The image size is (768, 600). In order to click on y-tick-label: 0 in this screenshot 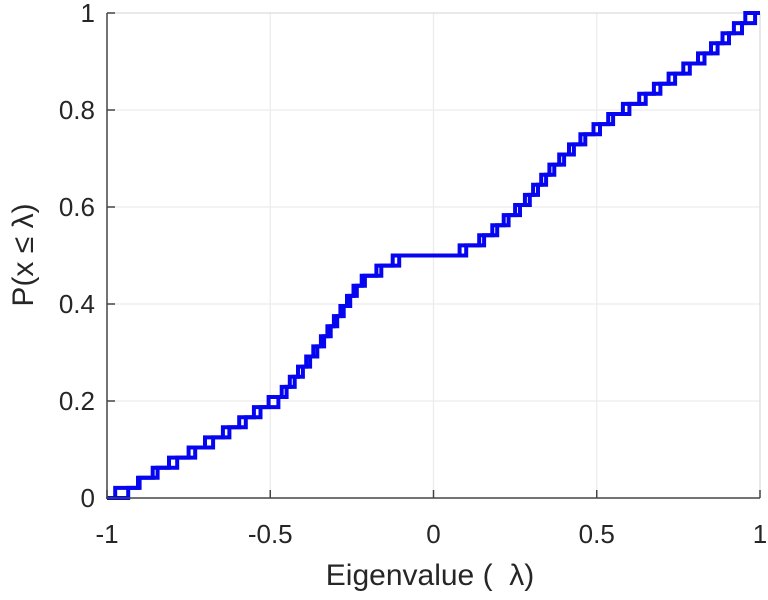, I will do `click(88, 498)`.